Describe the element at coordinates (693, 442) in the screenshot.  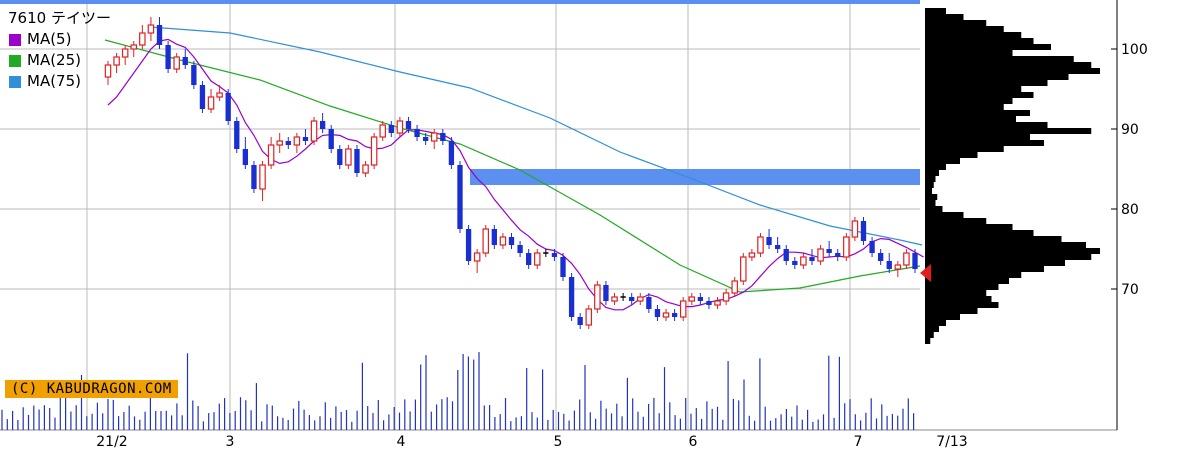
I see `x-tick-label: 6` at that location.